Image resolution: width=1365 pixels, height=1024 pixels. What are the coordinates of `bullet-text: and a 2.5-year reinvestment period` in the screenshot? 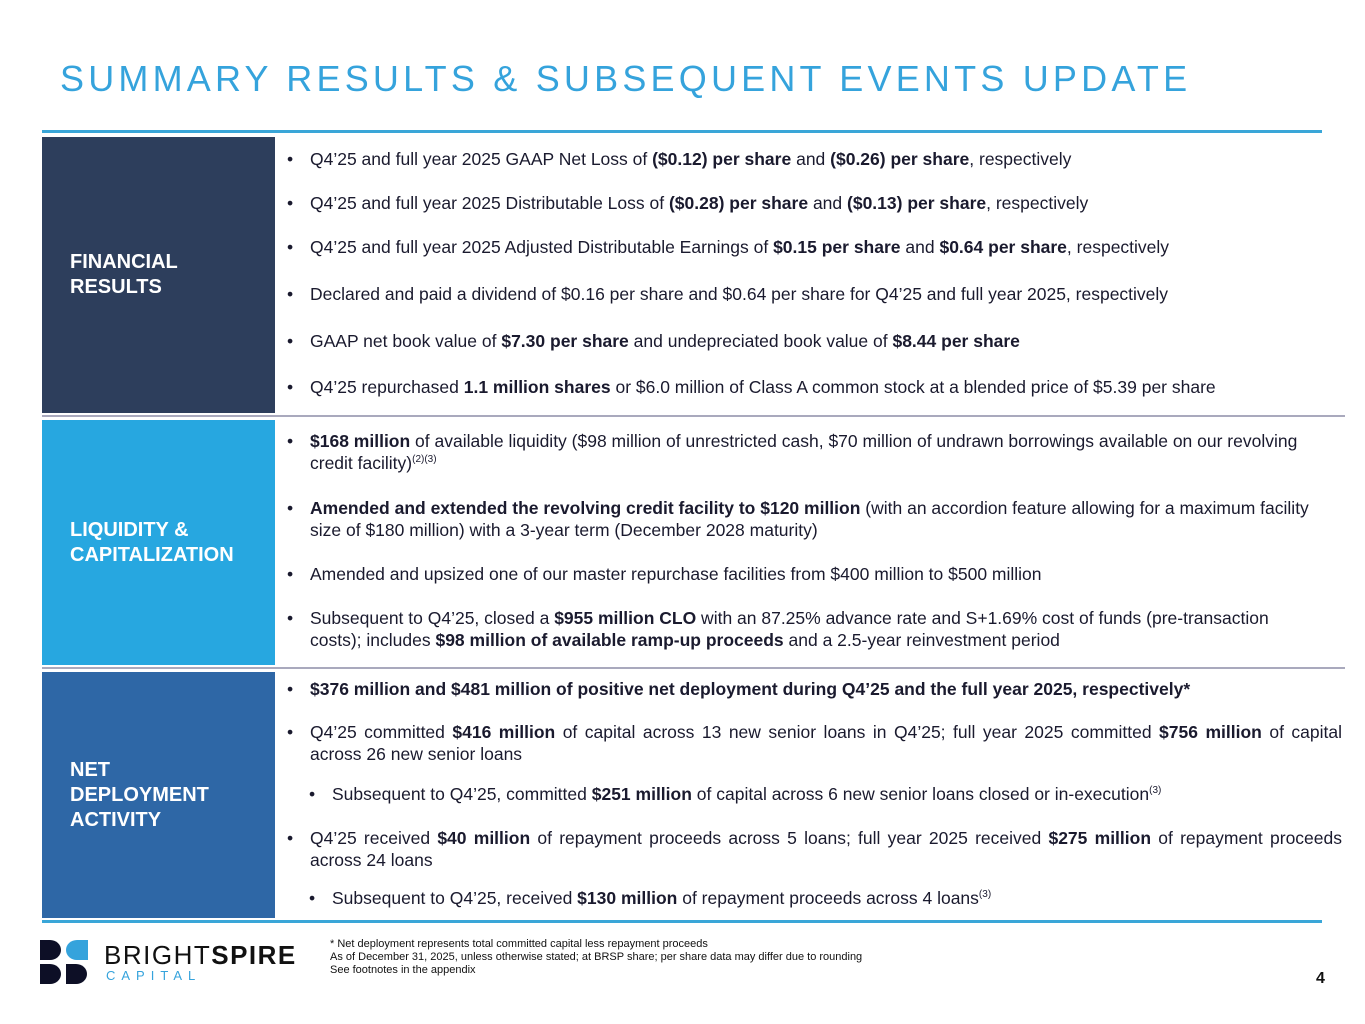 It's located at (921, 639).